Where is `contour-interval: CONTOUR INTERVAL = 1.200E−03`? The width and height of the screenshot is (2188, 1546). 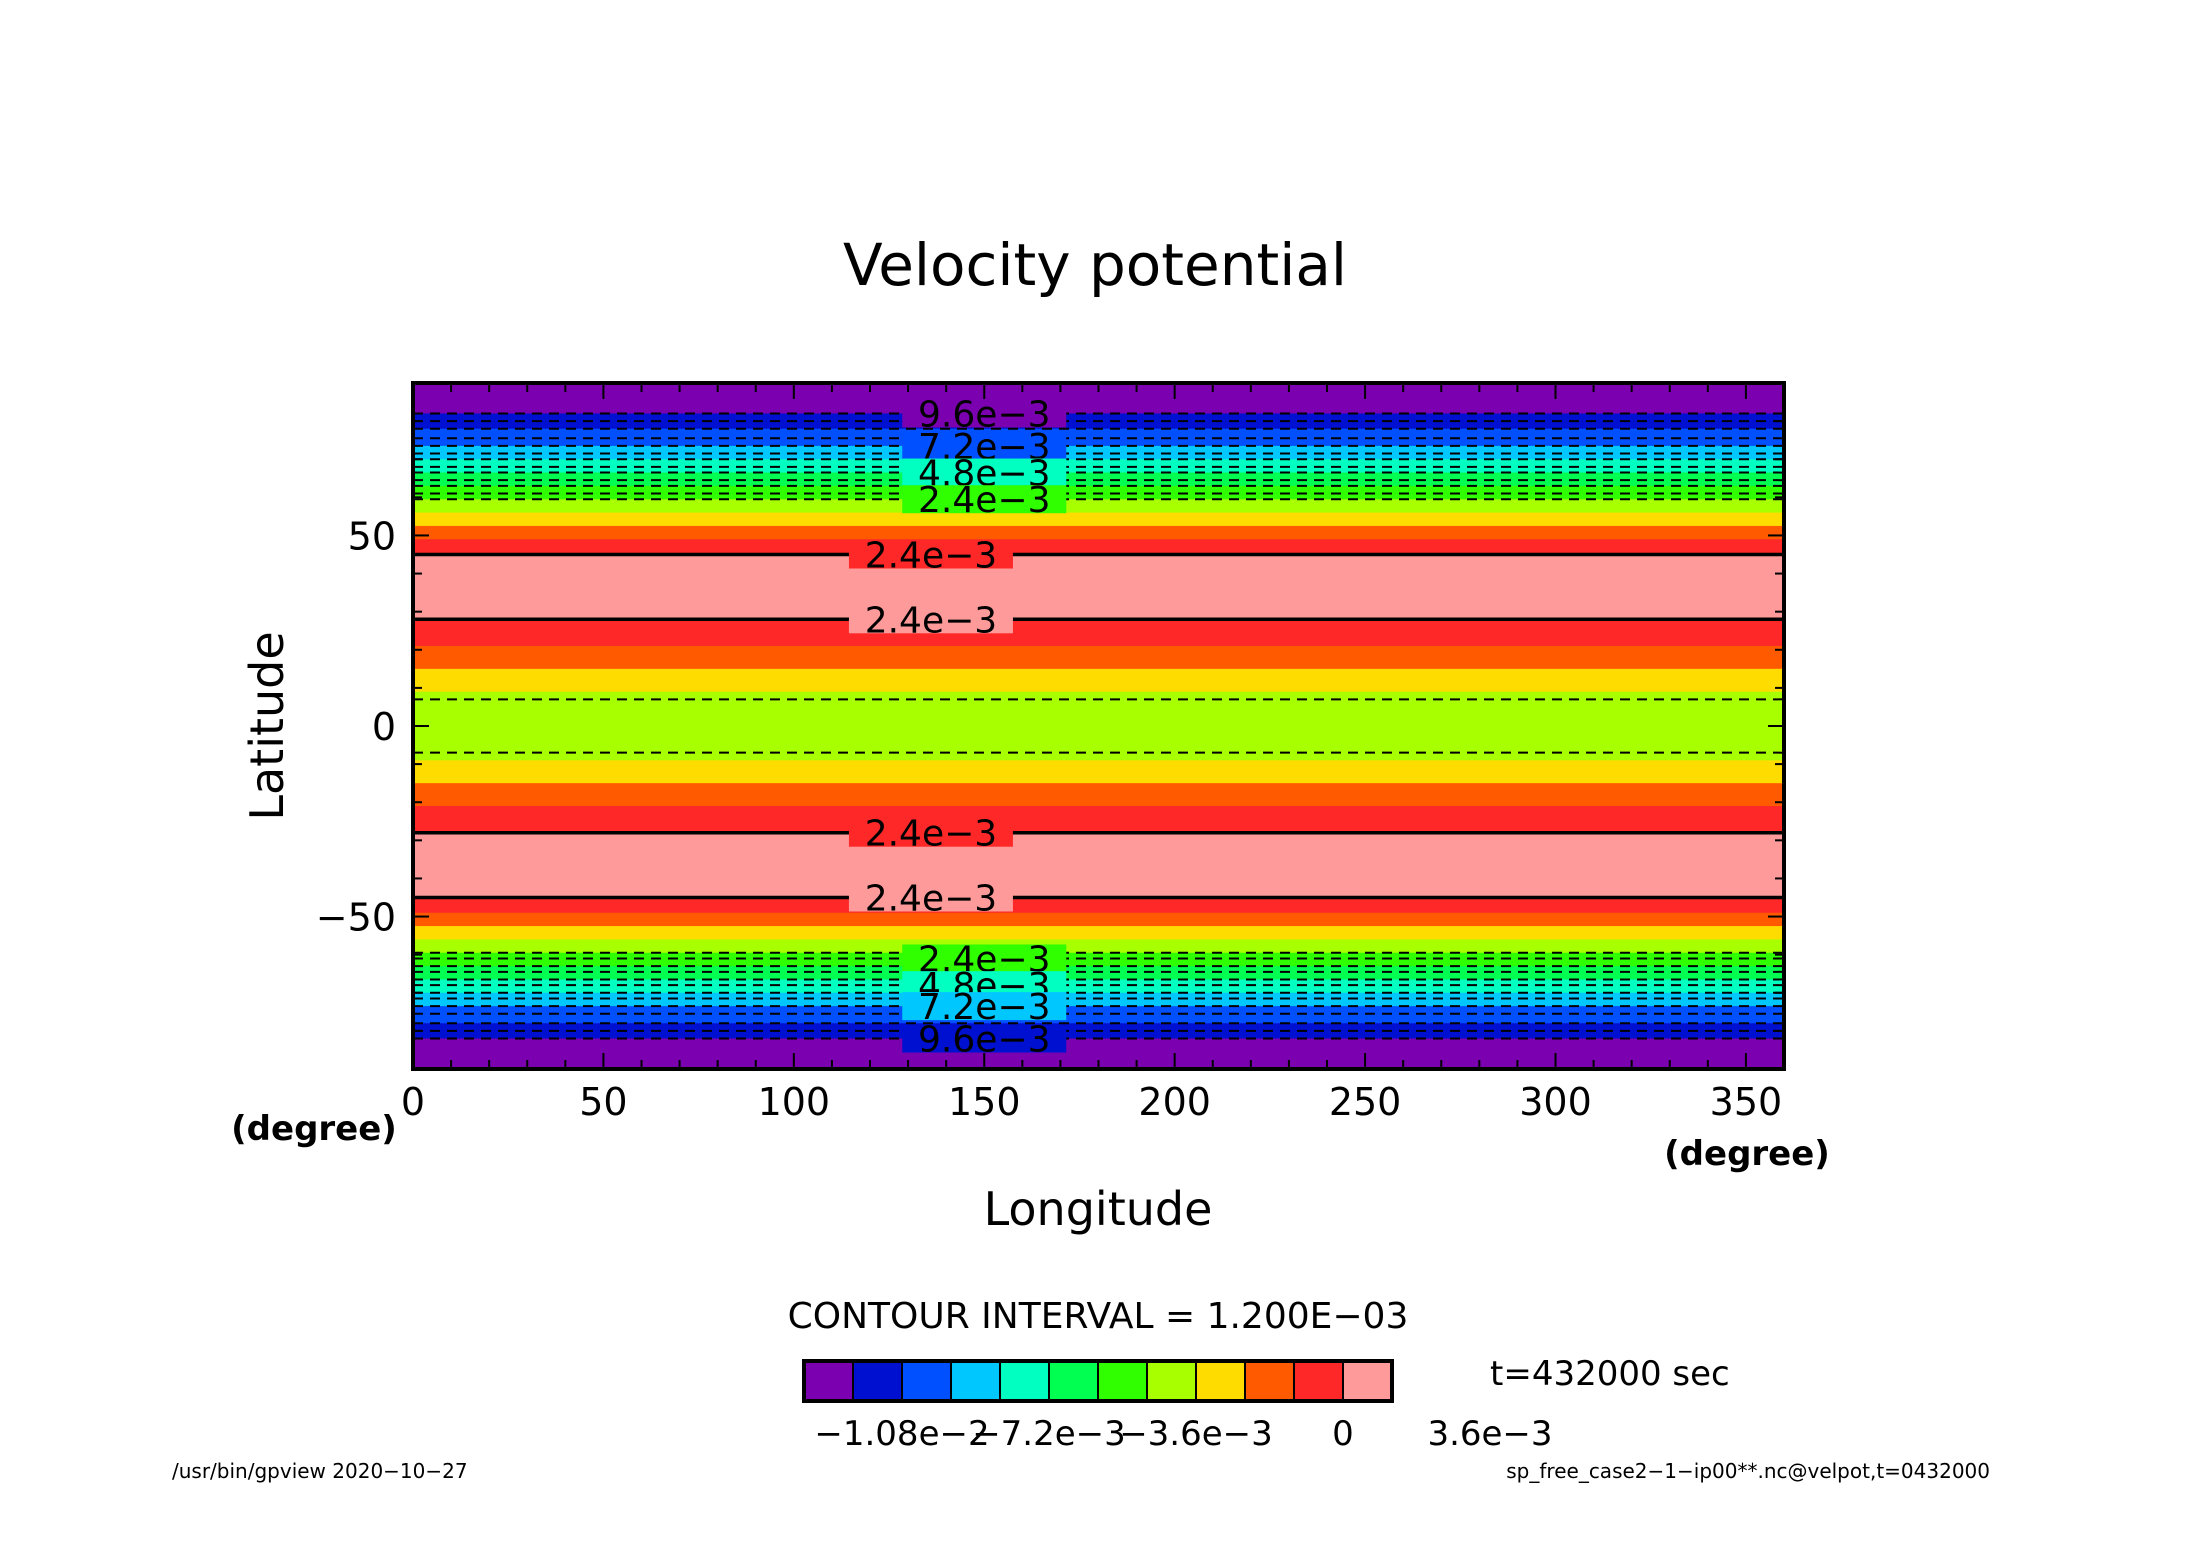
contour-interval: CONTOUR INTERVAL = 1.200E−03 is located at coordinates (1098, 1316).